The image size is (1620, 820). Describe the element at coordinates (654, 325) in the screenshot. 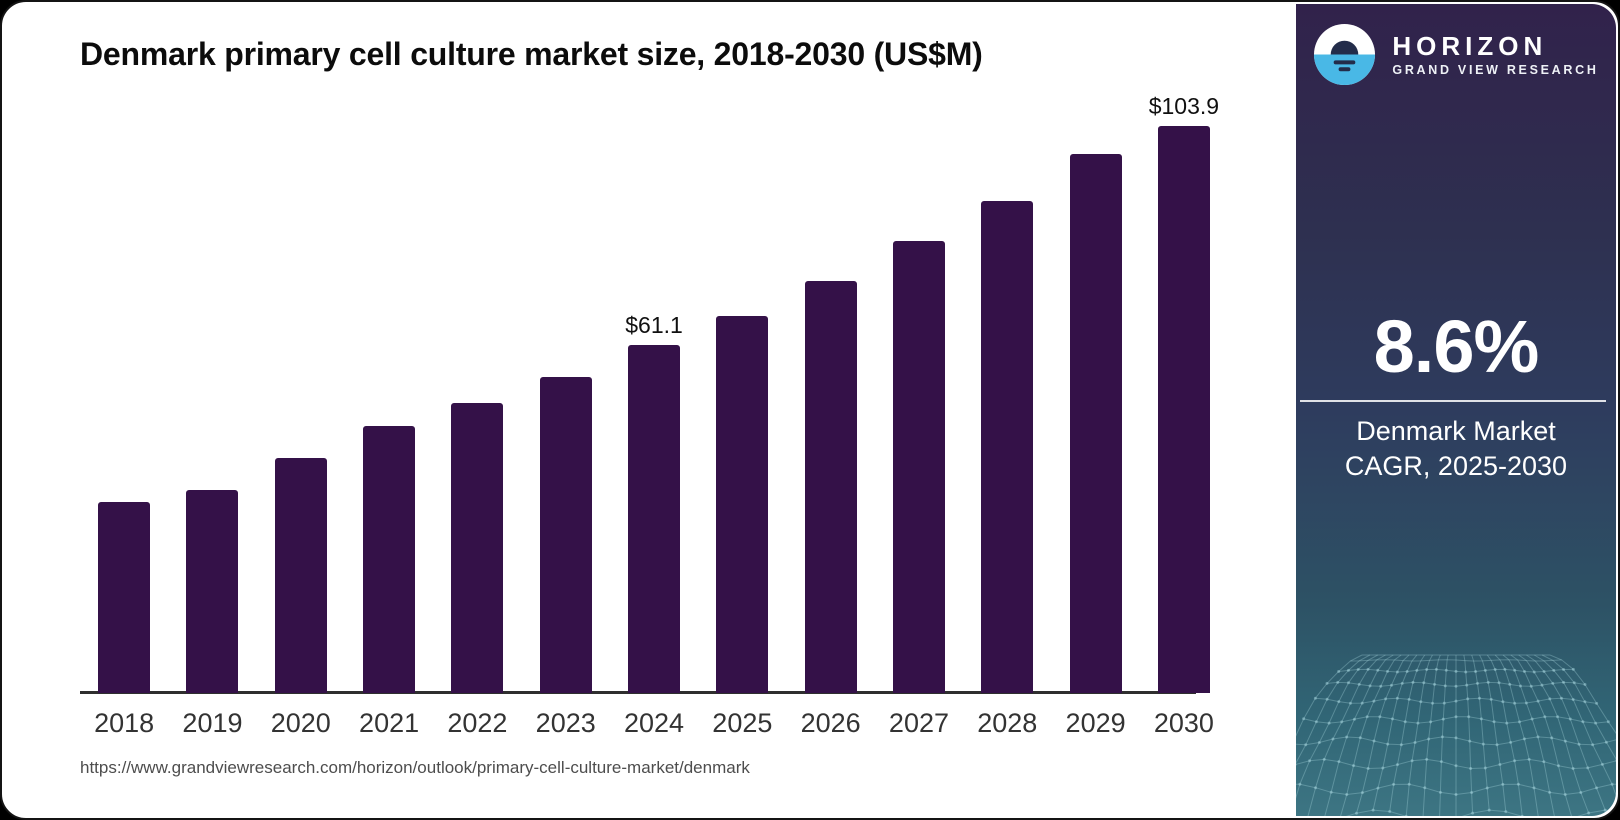

I see `bar-value-label-2024: $61.1` at that location.